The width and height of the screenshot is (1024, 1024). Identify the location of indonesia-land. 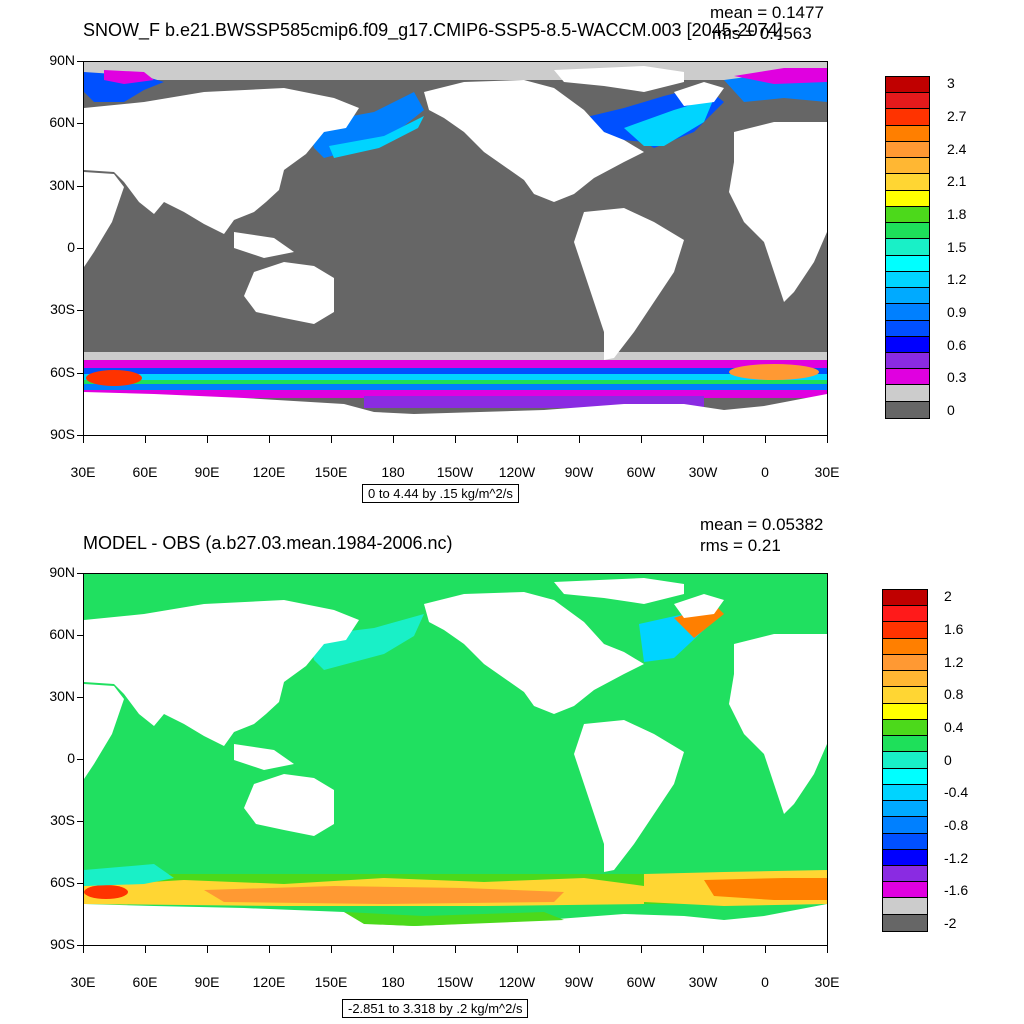
(264, 245).